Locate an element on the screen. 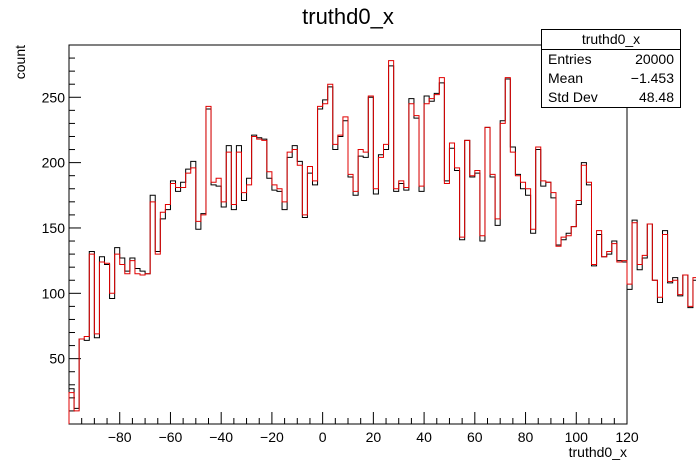  x-tick-label: 80 is located at coordinates (526, 437).